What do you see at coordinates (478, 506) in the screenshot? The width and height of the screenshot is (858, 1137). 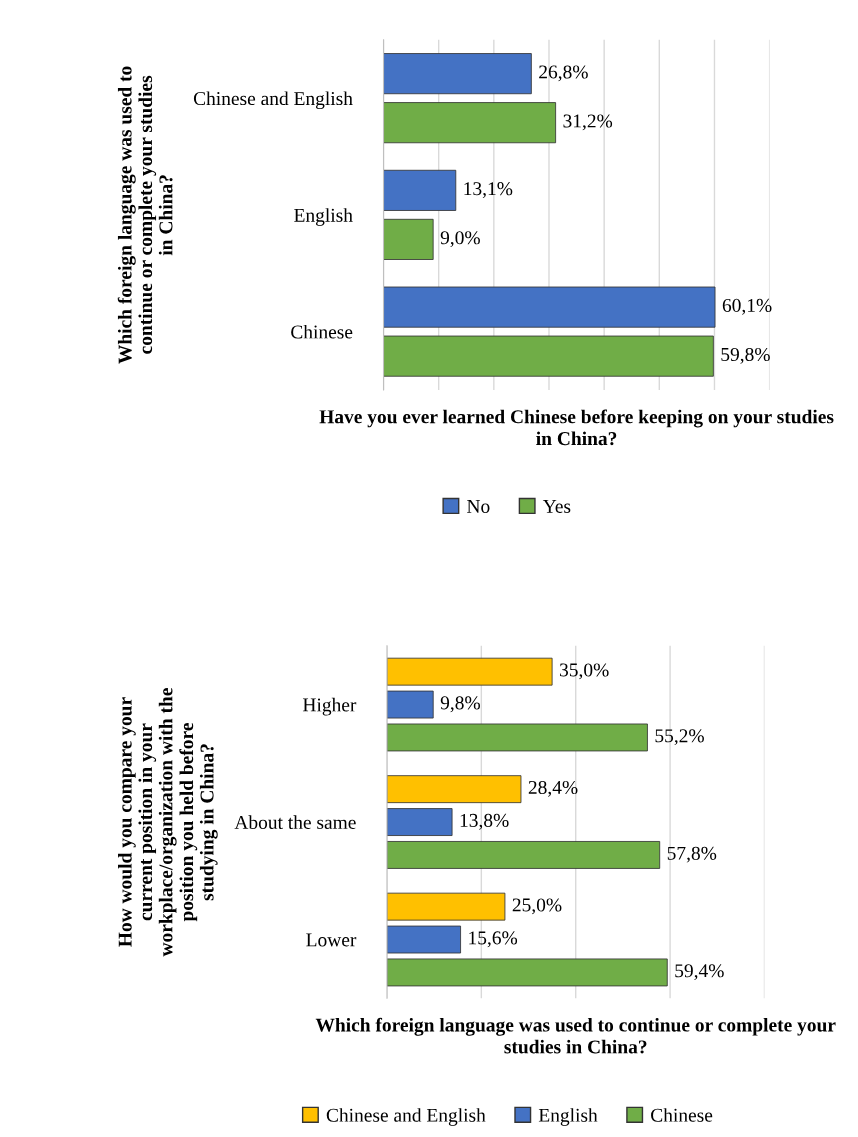 I see `legend-label: No` at bounding box center [478, 506].